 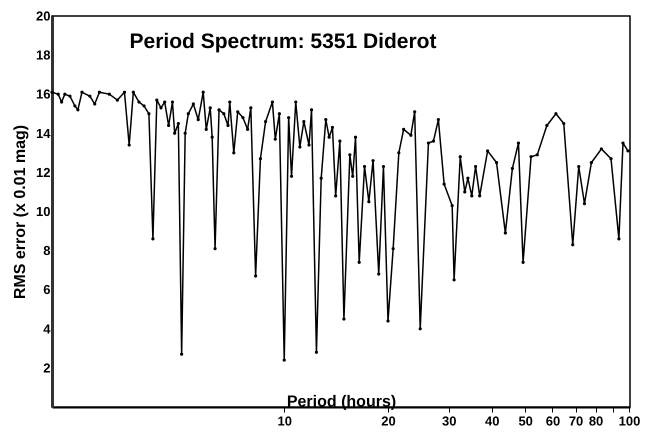 What do you see at coordinates (388, 421) in the screenshot?
I see `x-tick-label: 20` at bounding box center [388, 421].